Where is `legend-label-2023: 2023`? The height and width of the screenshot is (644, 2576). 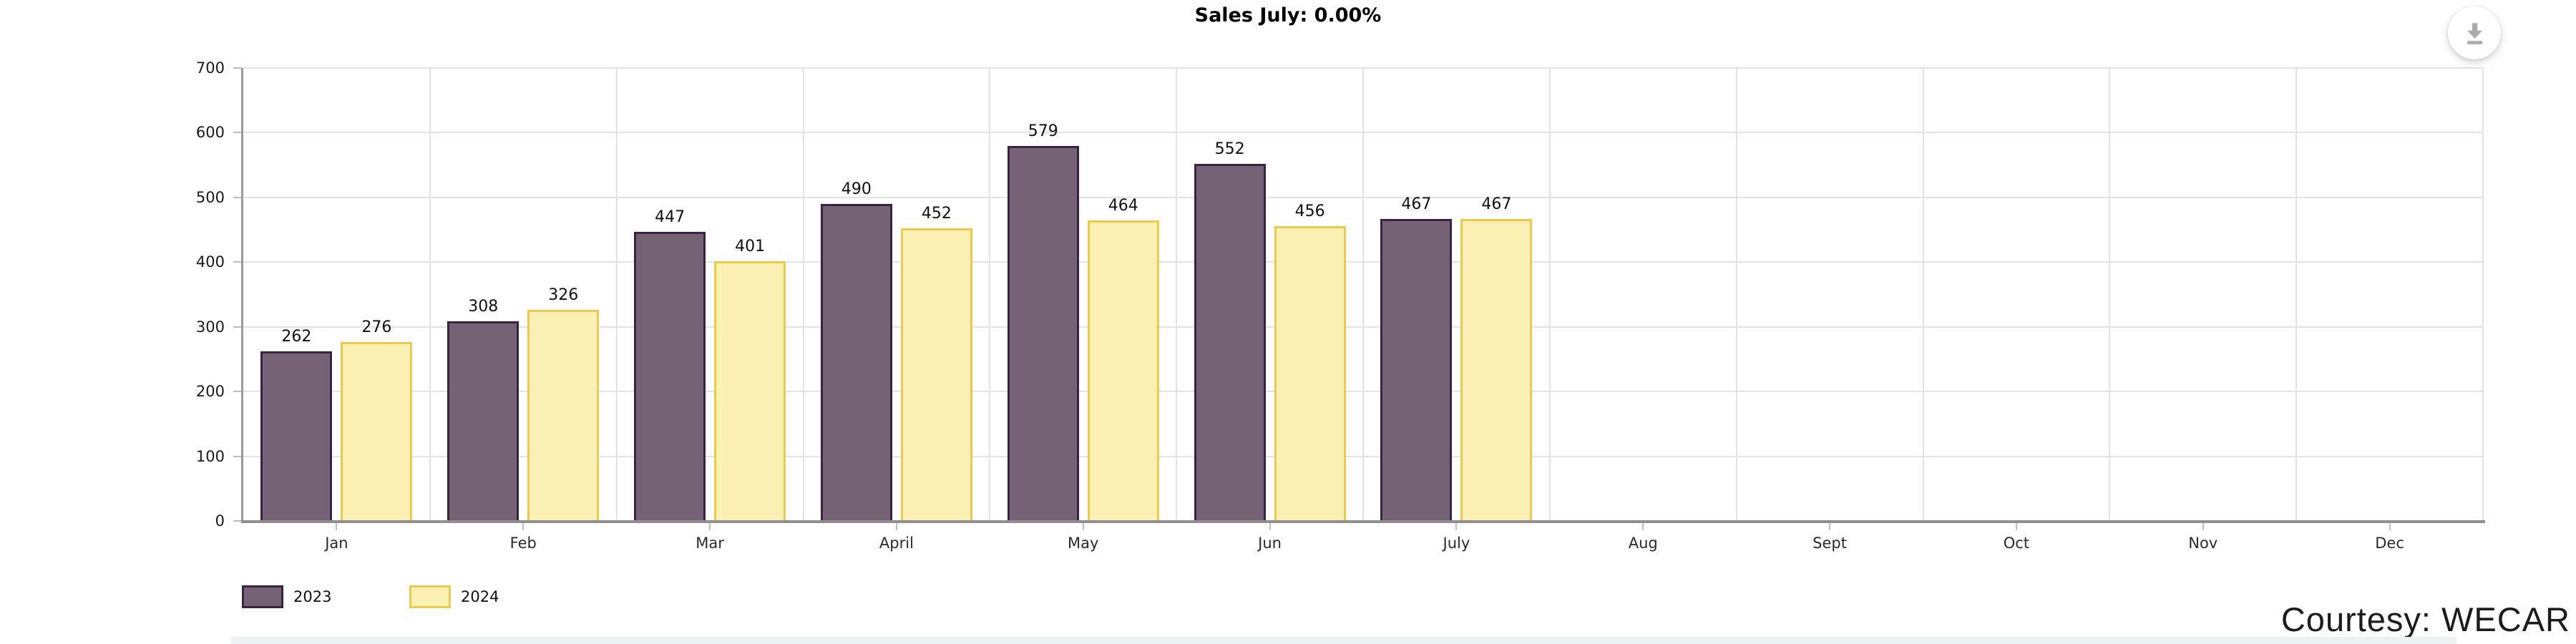 legend-label-2023: 2023 is located at coordinates (312, 596).